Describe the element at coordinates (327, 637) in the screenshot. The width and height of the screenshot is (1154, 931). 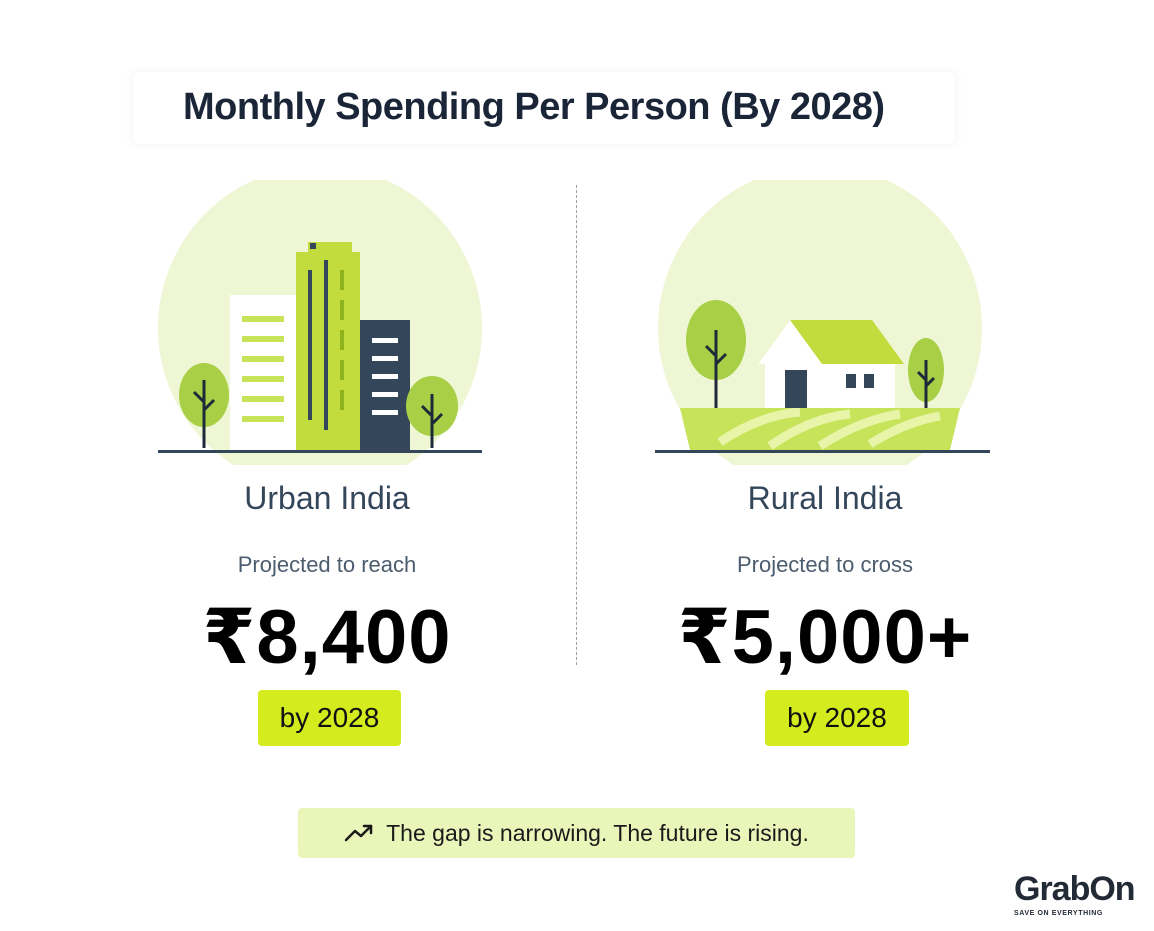
I see `urban-value: ₹8,400` at that location.